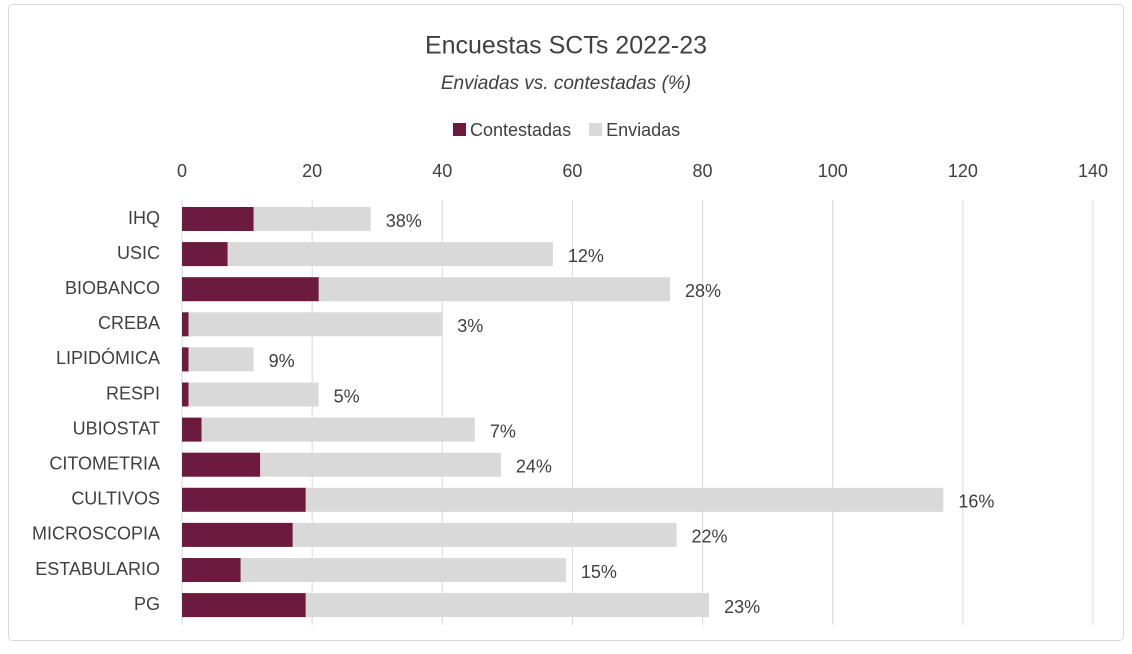 The width and height of the screenshot is (1132, 654). What do you see at coordinates (833, 171) in the screenshot?
I see `x-tick-label: 100` at bounding box center [833, 171].